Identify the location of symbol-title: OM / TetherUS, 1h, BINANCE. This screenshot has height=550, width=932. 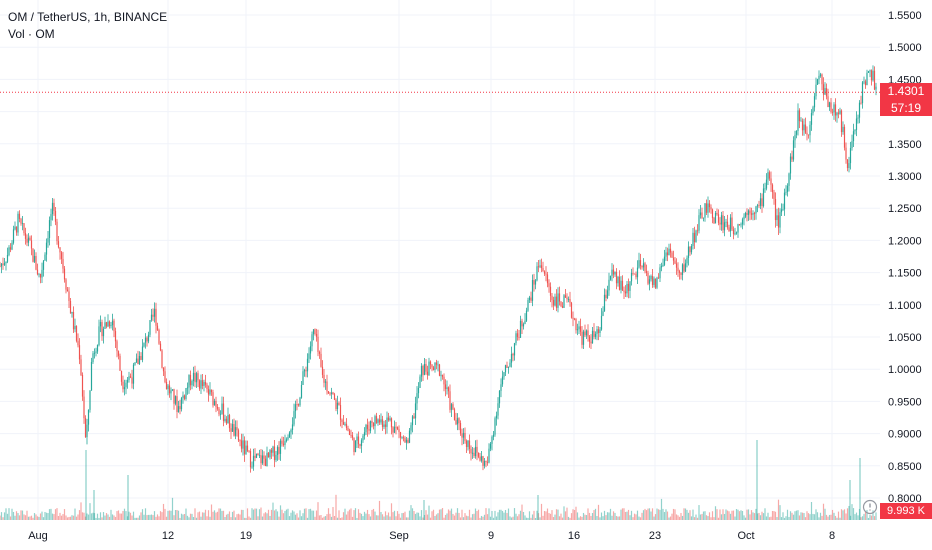
(88, 17).